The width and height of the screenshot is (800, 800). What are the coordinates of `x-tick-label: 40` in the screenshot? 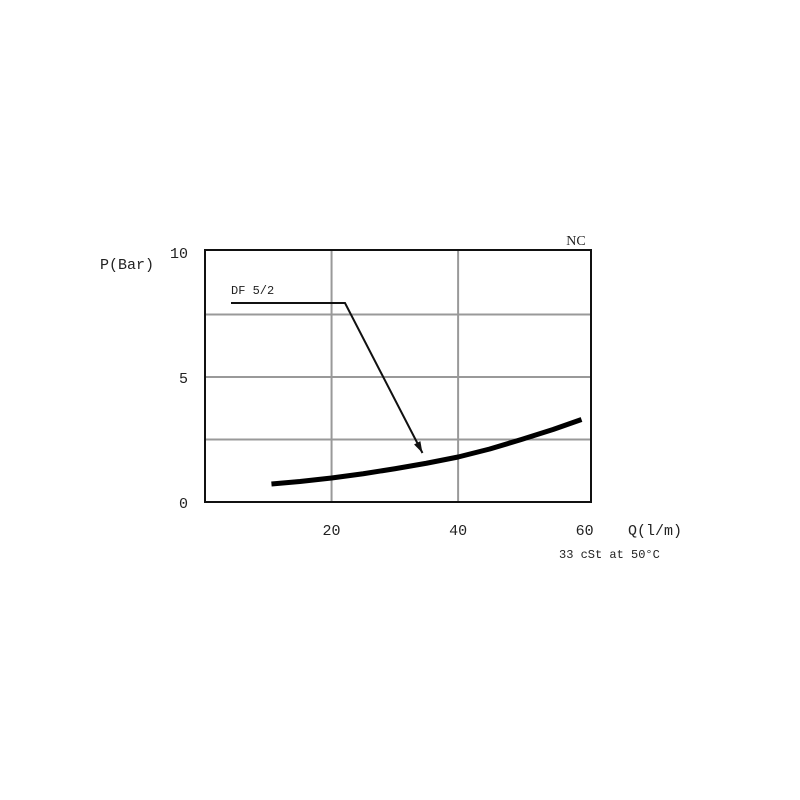 It's located at (458, 531).